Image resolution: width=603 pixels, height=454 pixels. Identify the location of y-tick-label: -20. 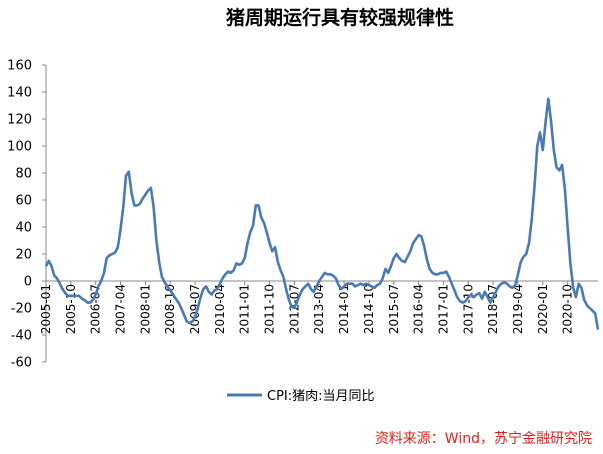
(21, 309).